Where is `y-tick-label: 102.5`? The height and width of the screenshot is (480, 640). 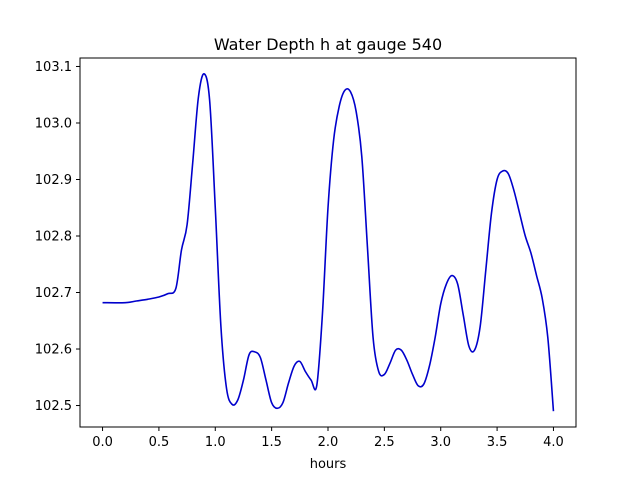 y-tick-label: 102.5 is located at coordinates (53, 406).